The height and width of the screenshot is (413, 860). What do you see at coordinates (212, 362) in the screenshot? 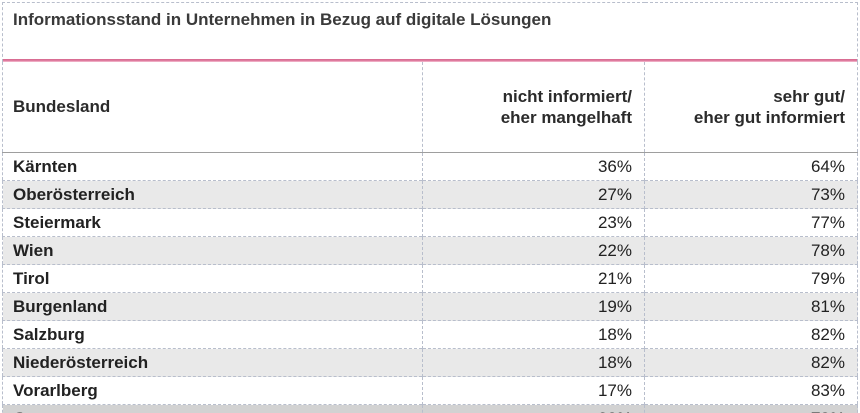
I see `bundesland-cell: Niederösterreich` at bounding box center [212, 362].